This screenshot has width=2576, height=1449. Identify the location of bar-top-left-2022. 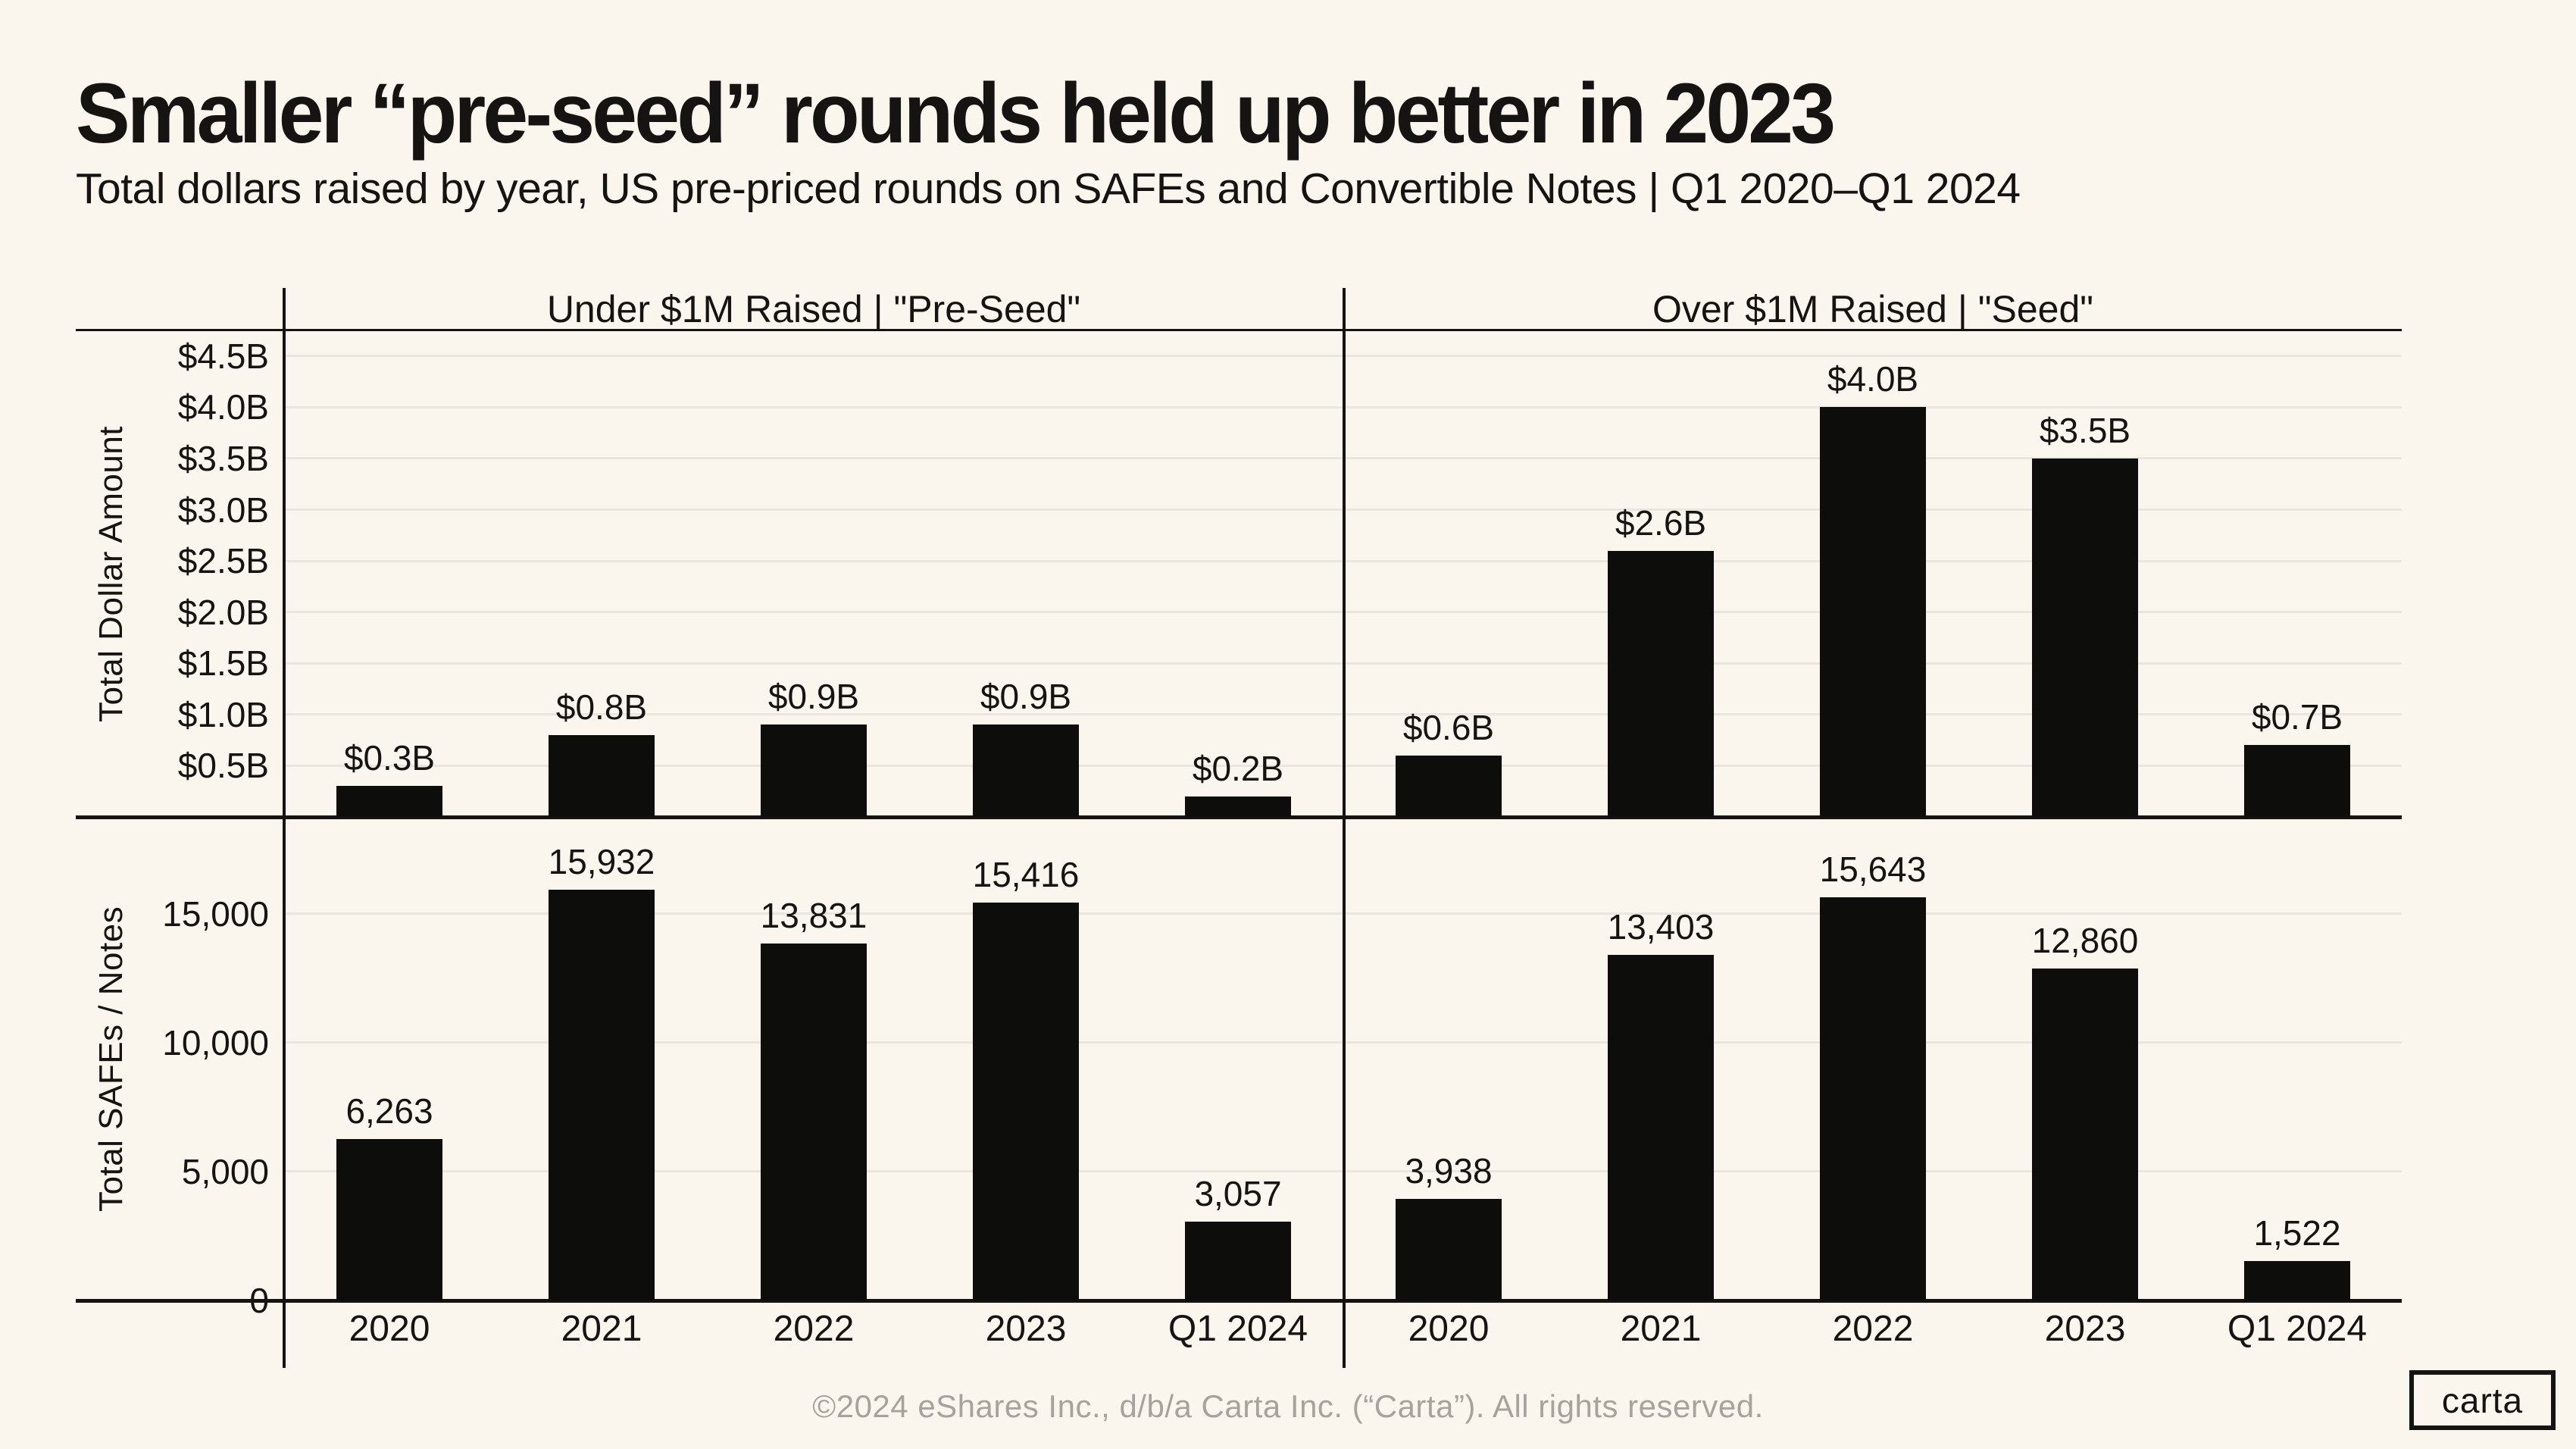
(814, 771).